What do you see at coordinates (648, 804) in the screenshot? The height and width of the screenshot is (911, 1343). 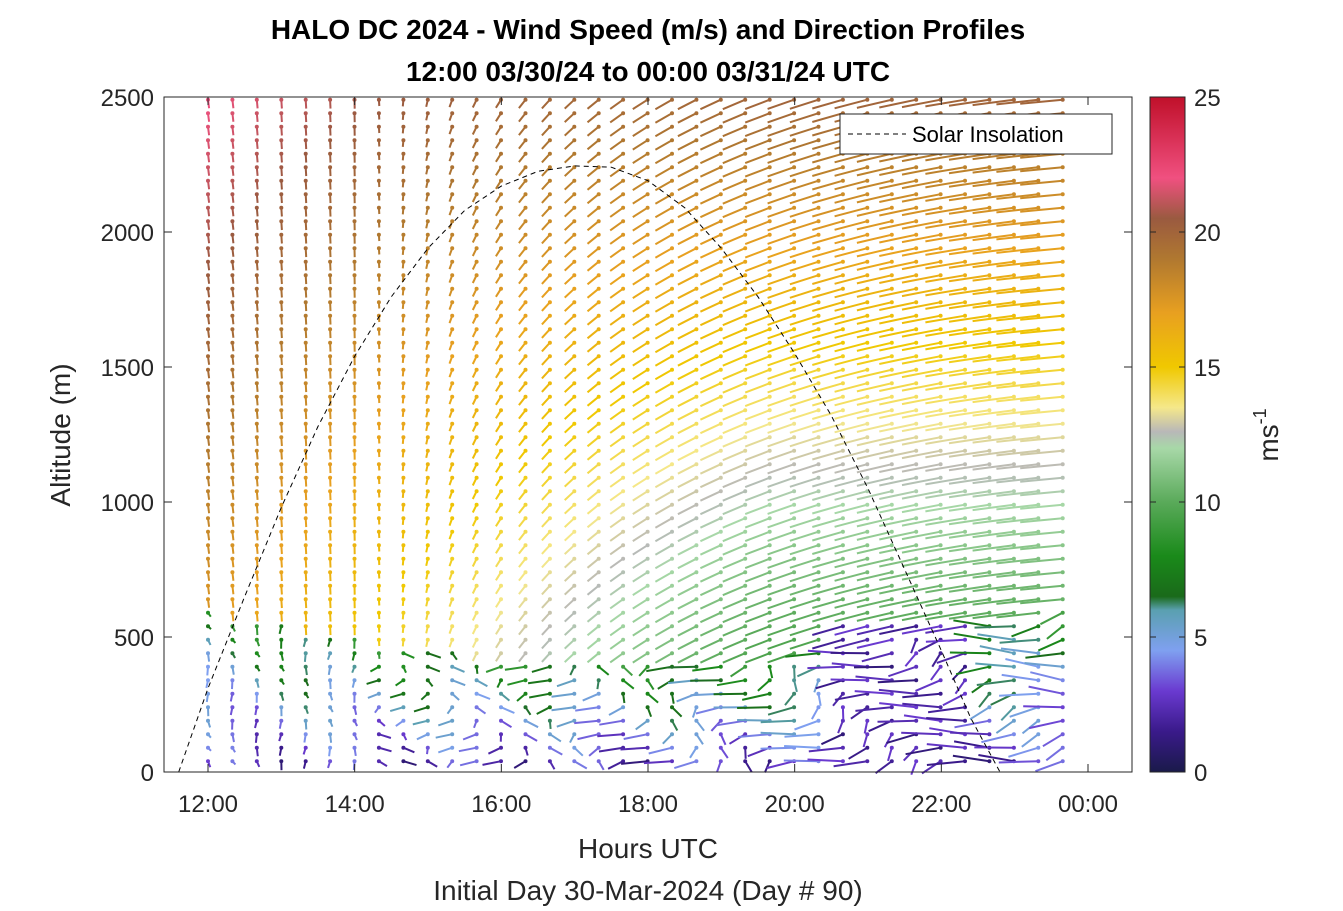 I see `x-tick-label: 18:00` at bounding box center [648, 804].